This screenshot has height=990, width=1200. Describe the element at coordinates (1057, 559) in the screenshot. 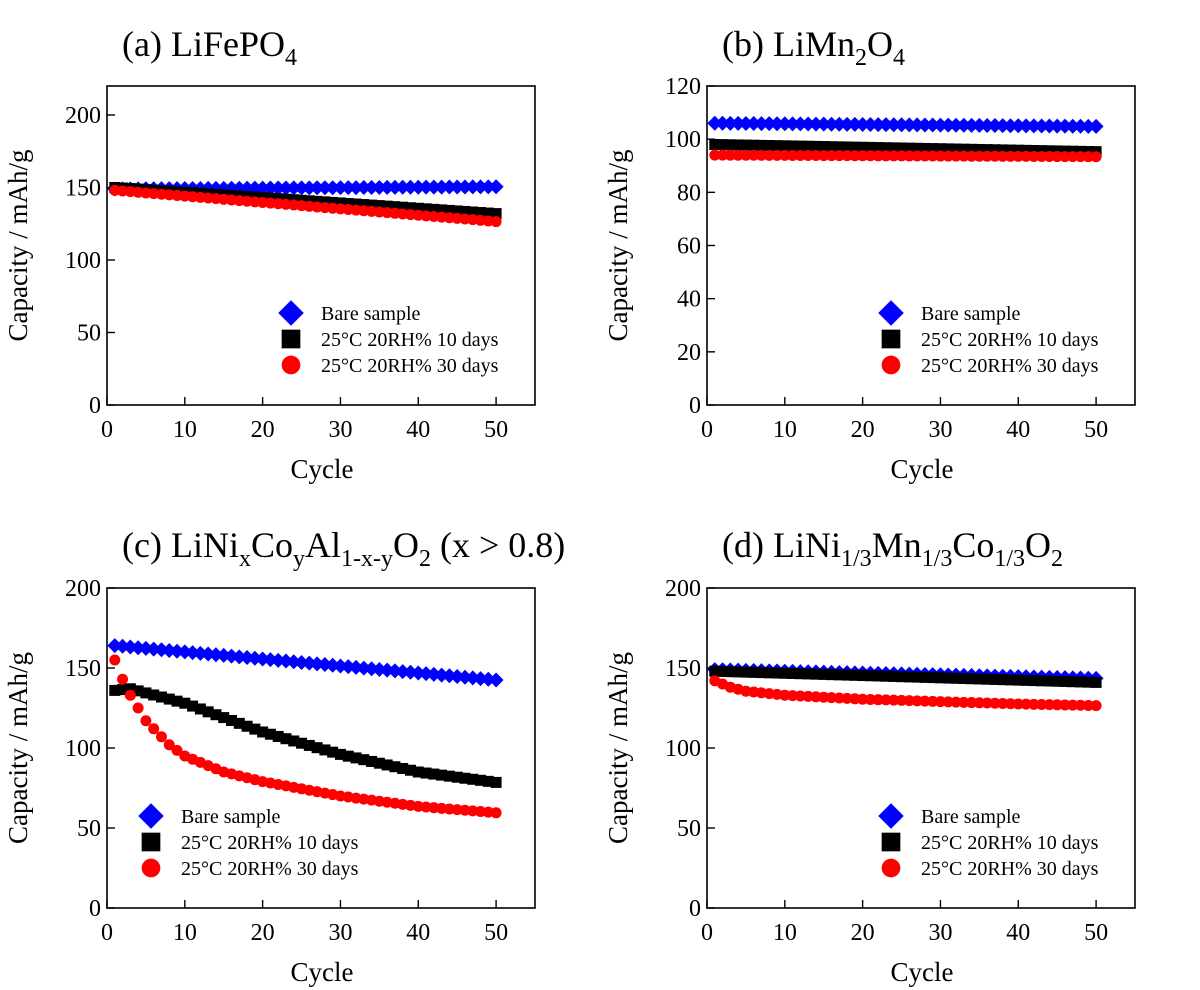

I see `chart-title-part: 2` at that location.